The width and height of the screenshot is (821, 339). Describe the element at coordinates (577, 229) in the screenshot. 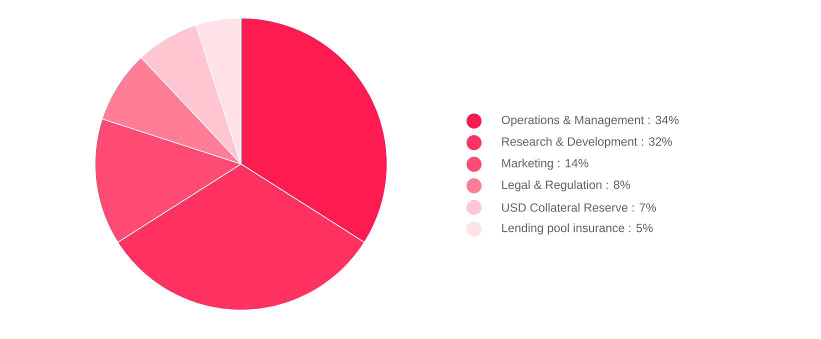

I see `legend-label: Lending pool insurance : 5%` at that location.